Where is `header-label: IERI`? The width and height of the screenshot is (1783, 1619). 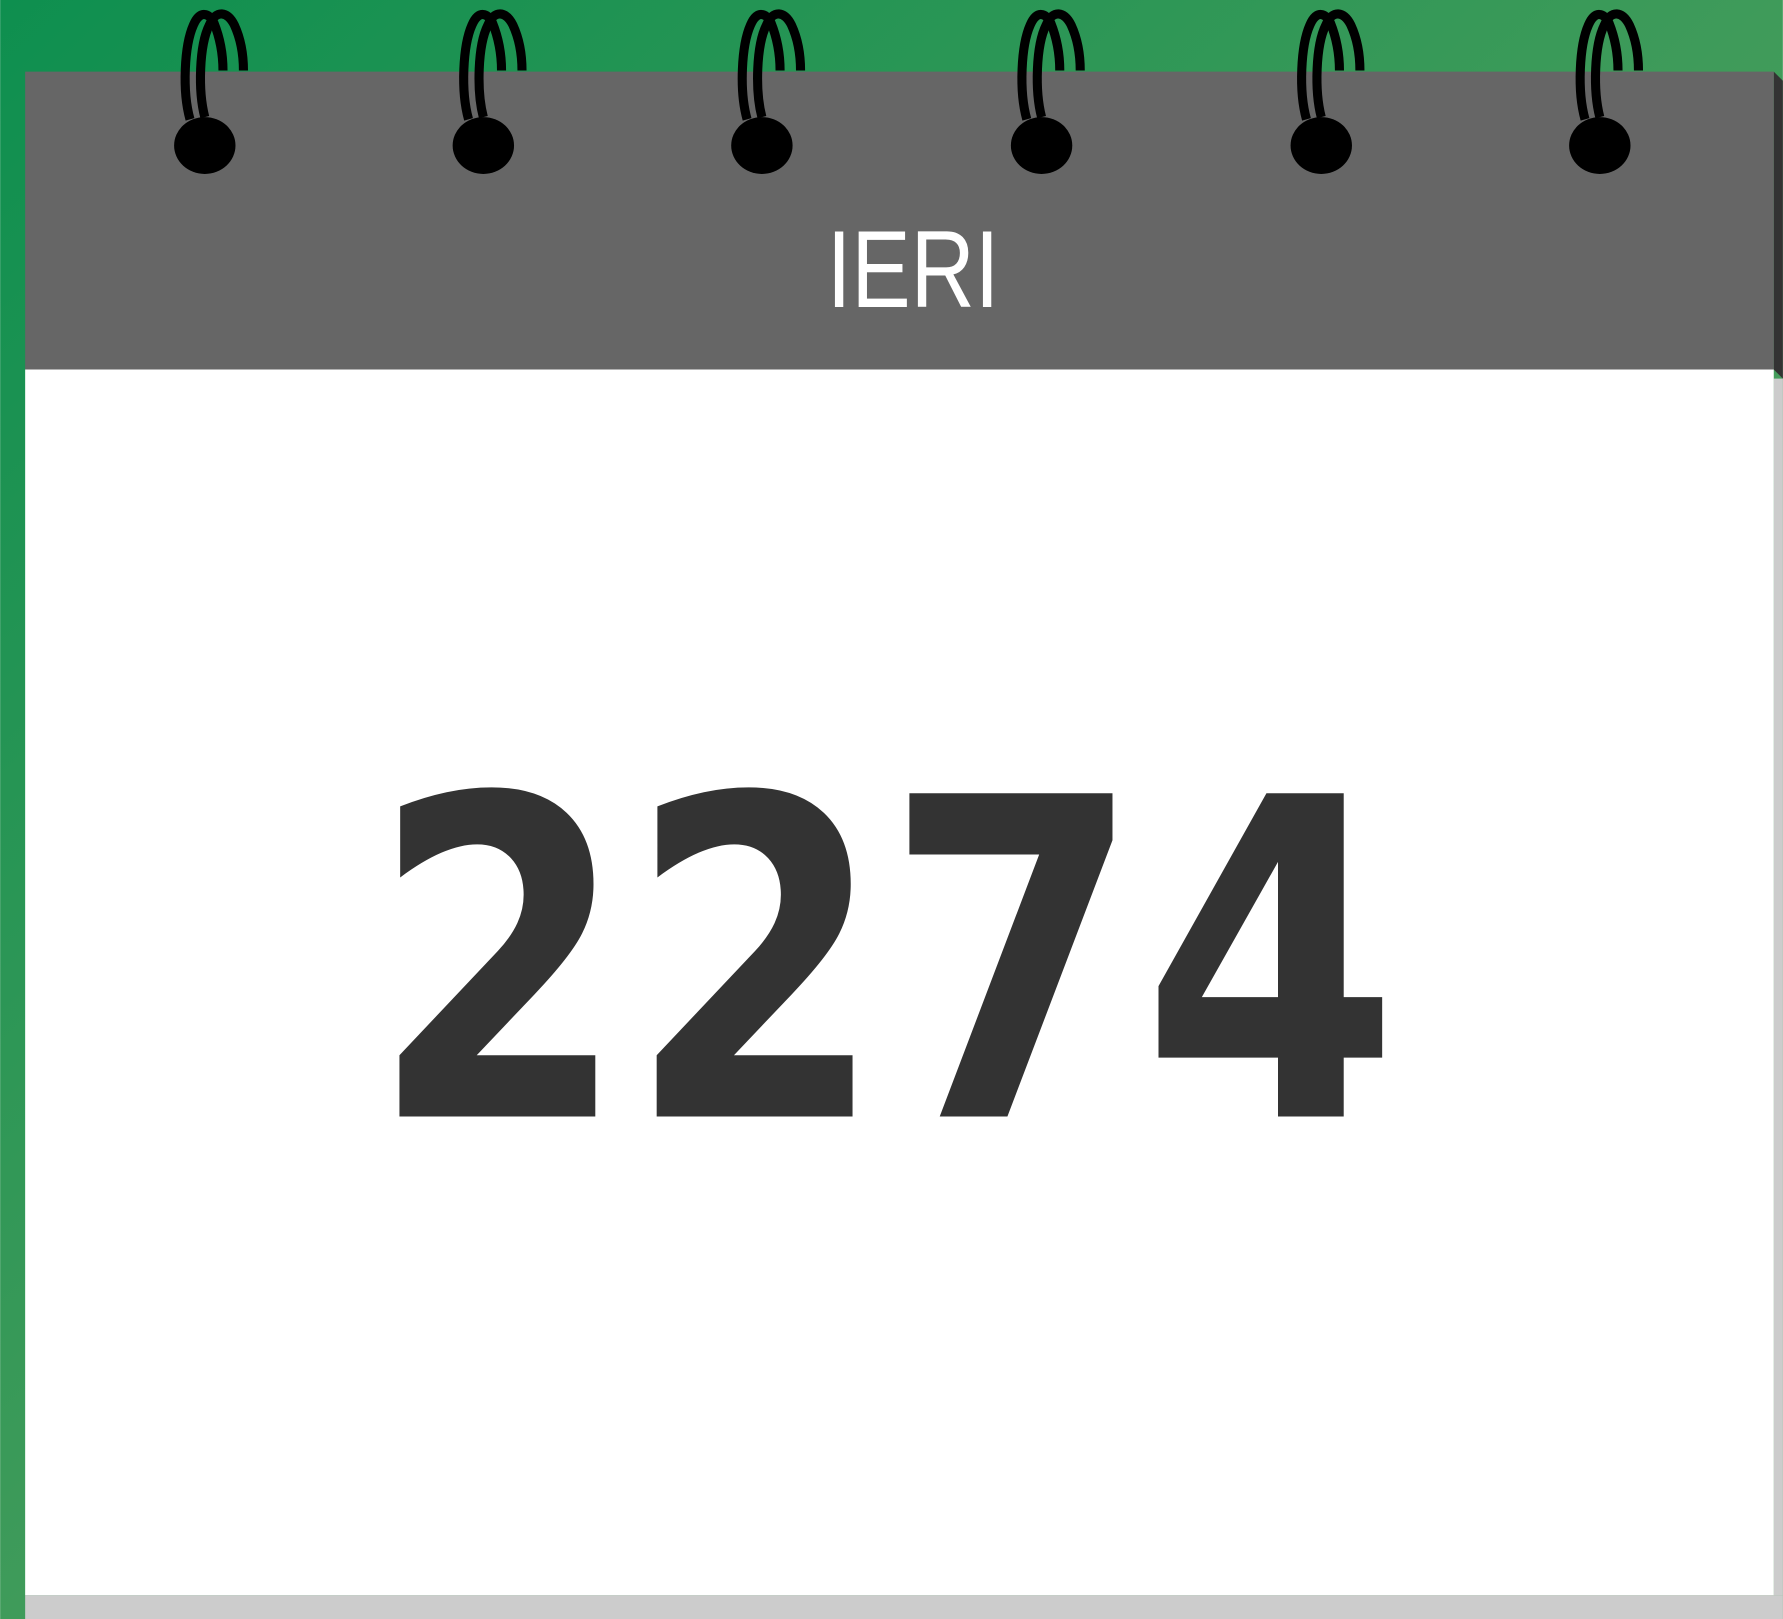 header-label: IERI is located at coordinates (913, 270).